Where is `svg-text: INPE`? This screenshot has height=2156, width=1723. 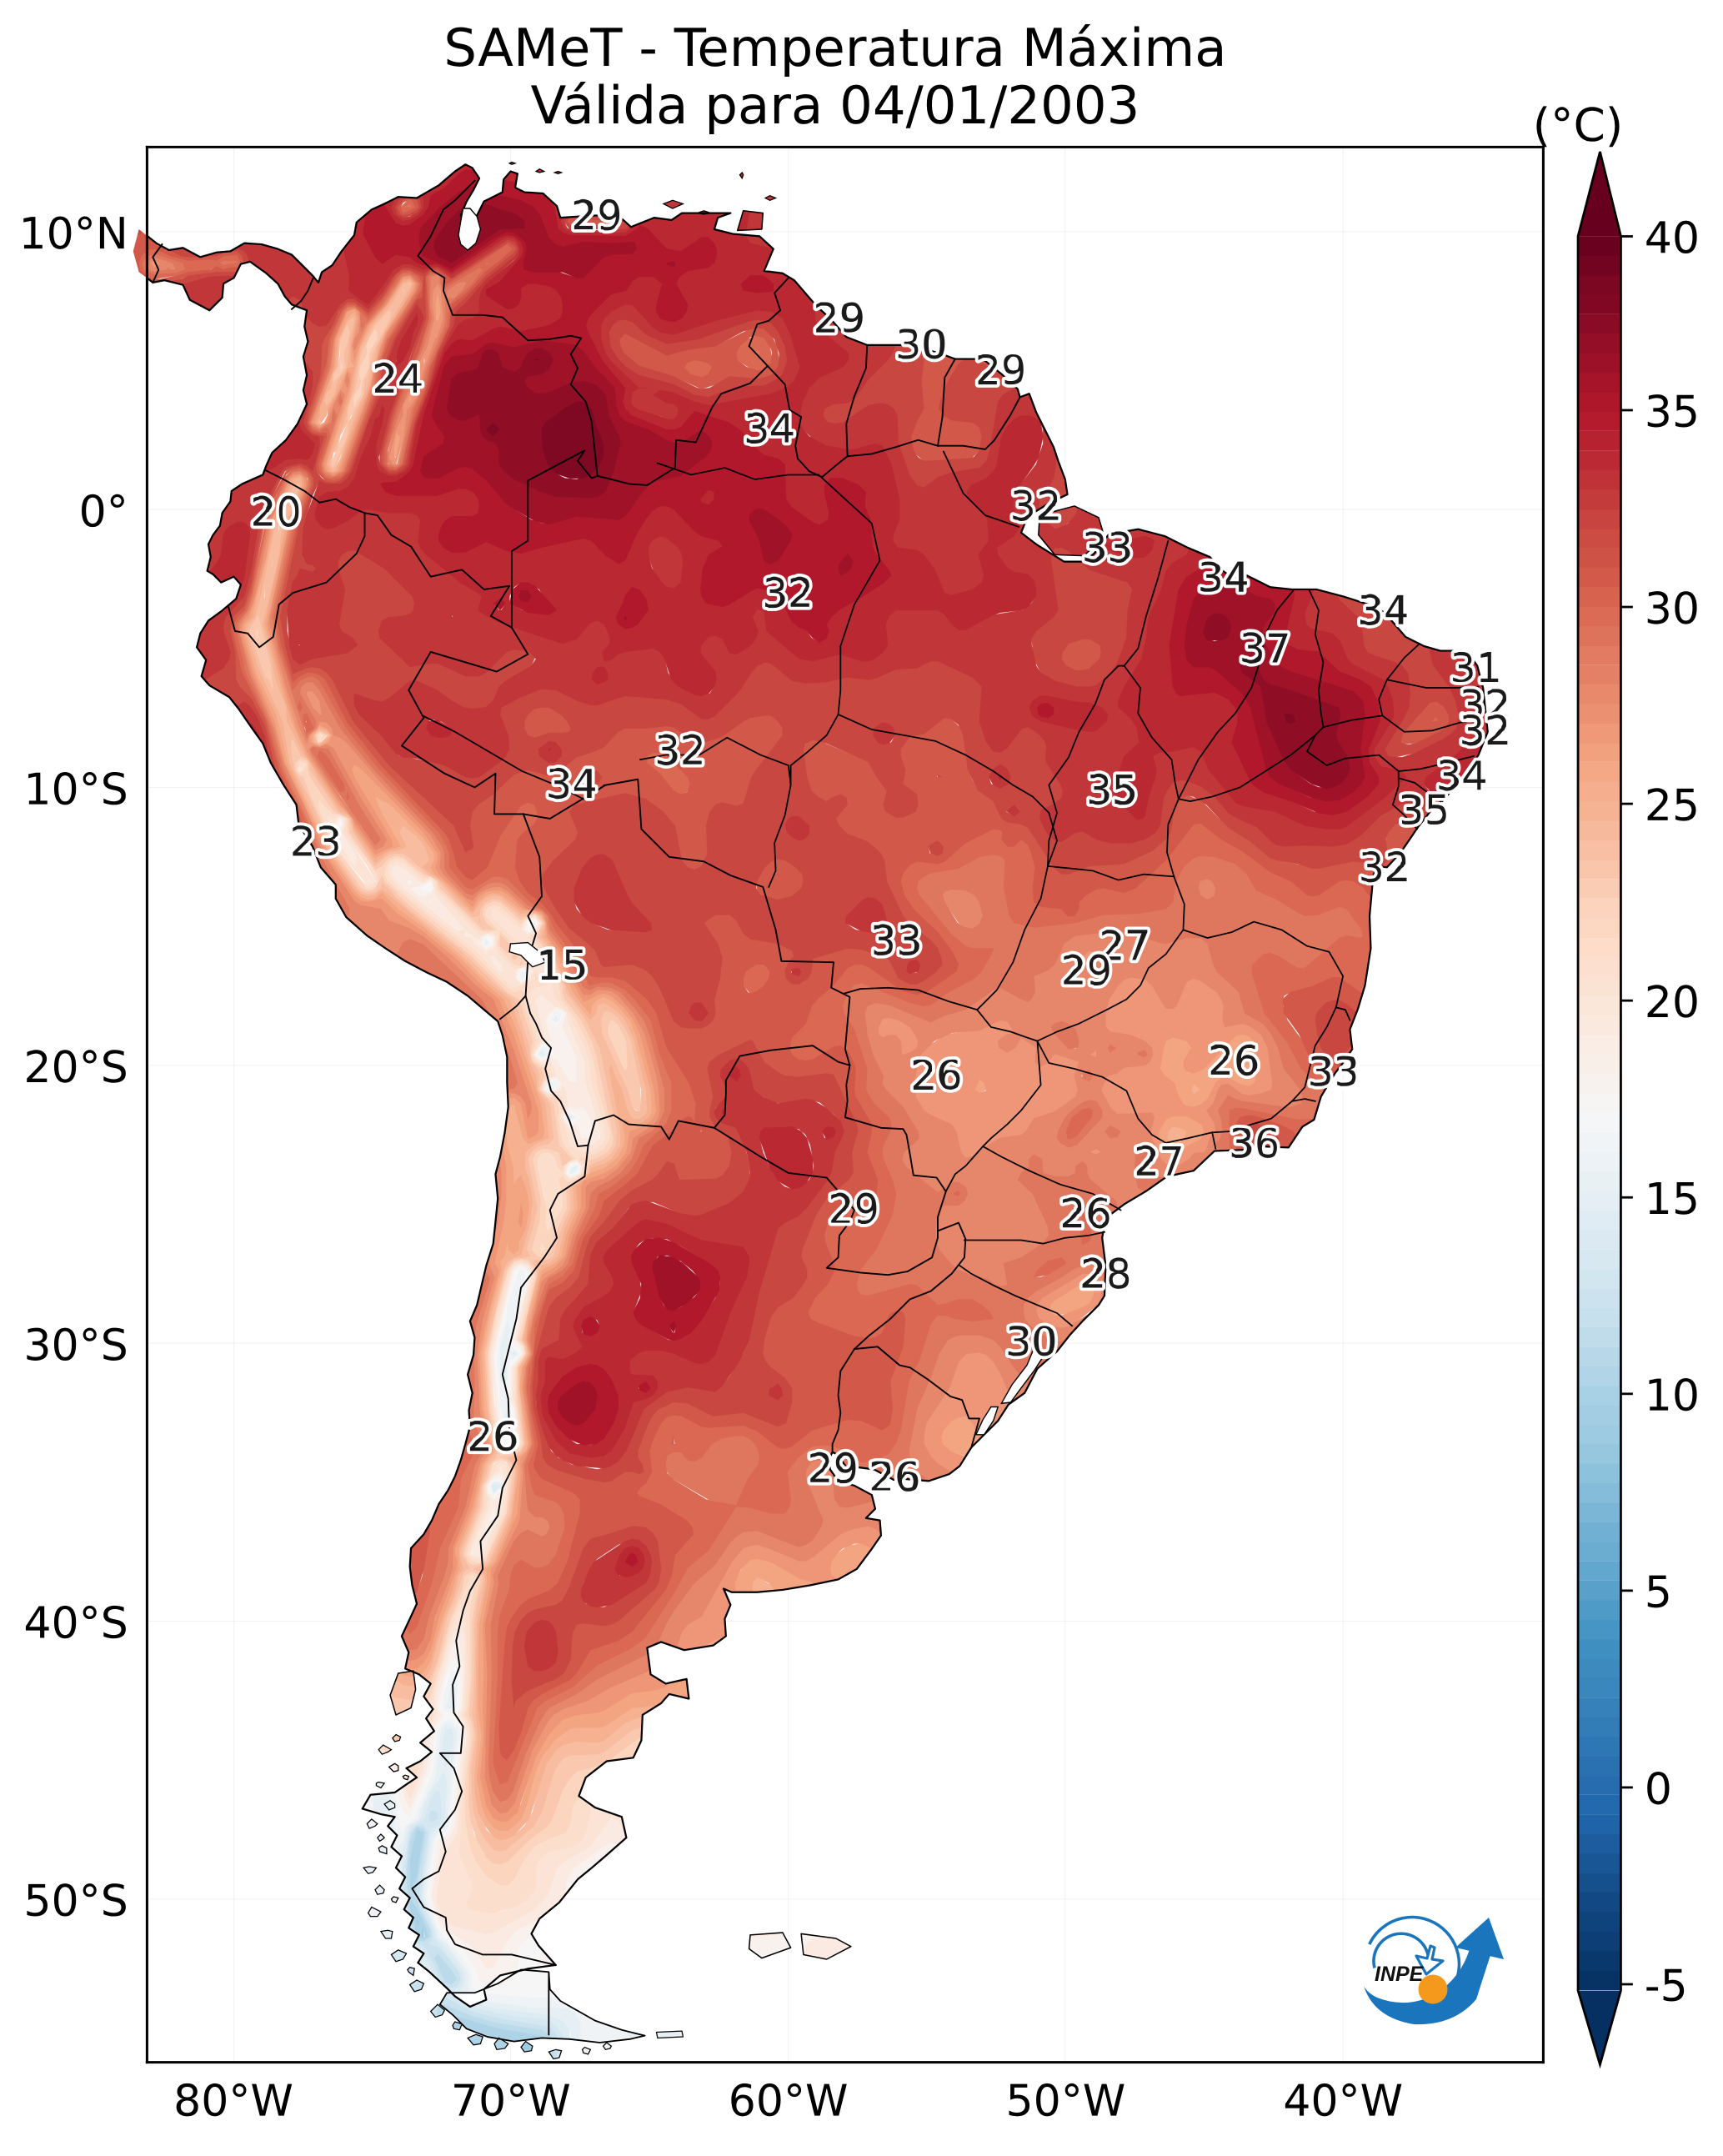 svg-text: INPE is located at coordinates (1400, 1974).